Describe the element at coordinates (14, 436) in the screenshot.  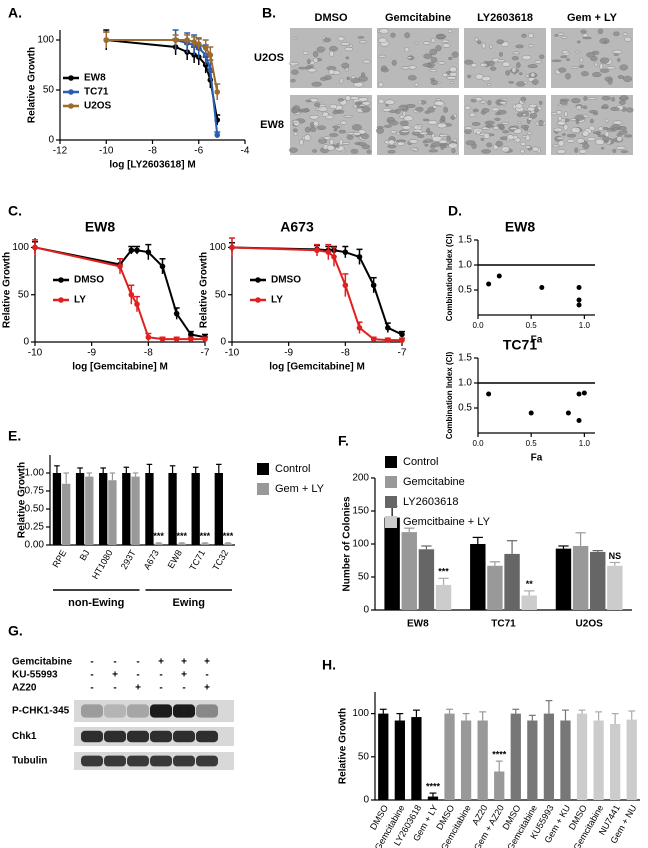
I see `panel-label: E.` at that location.